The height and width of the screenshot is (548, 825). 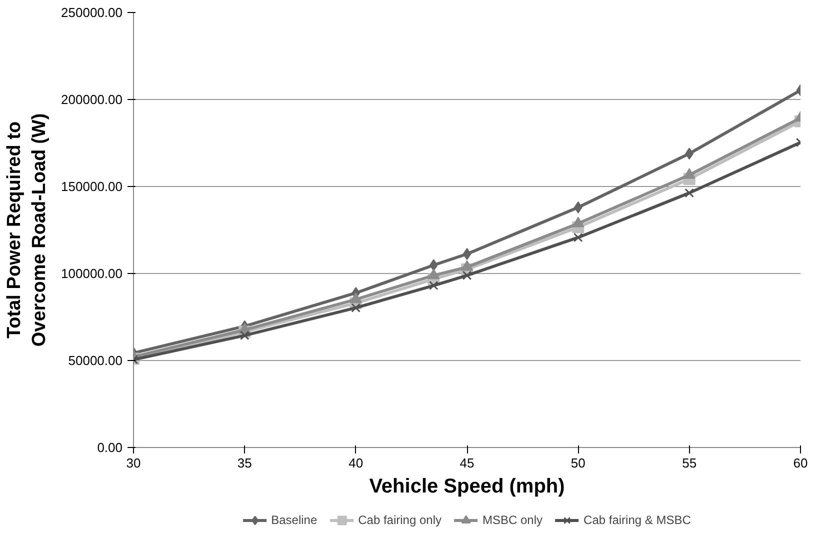 I want to click on y-axis-title: Total Power Required to Overcome Road-Load (W), so click(x=27, y=230).